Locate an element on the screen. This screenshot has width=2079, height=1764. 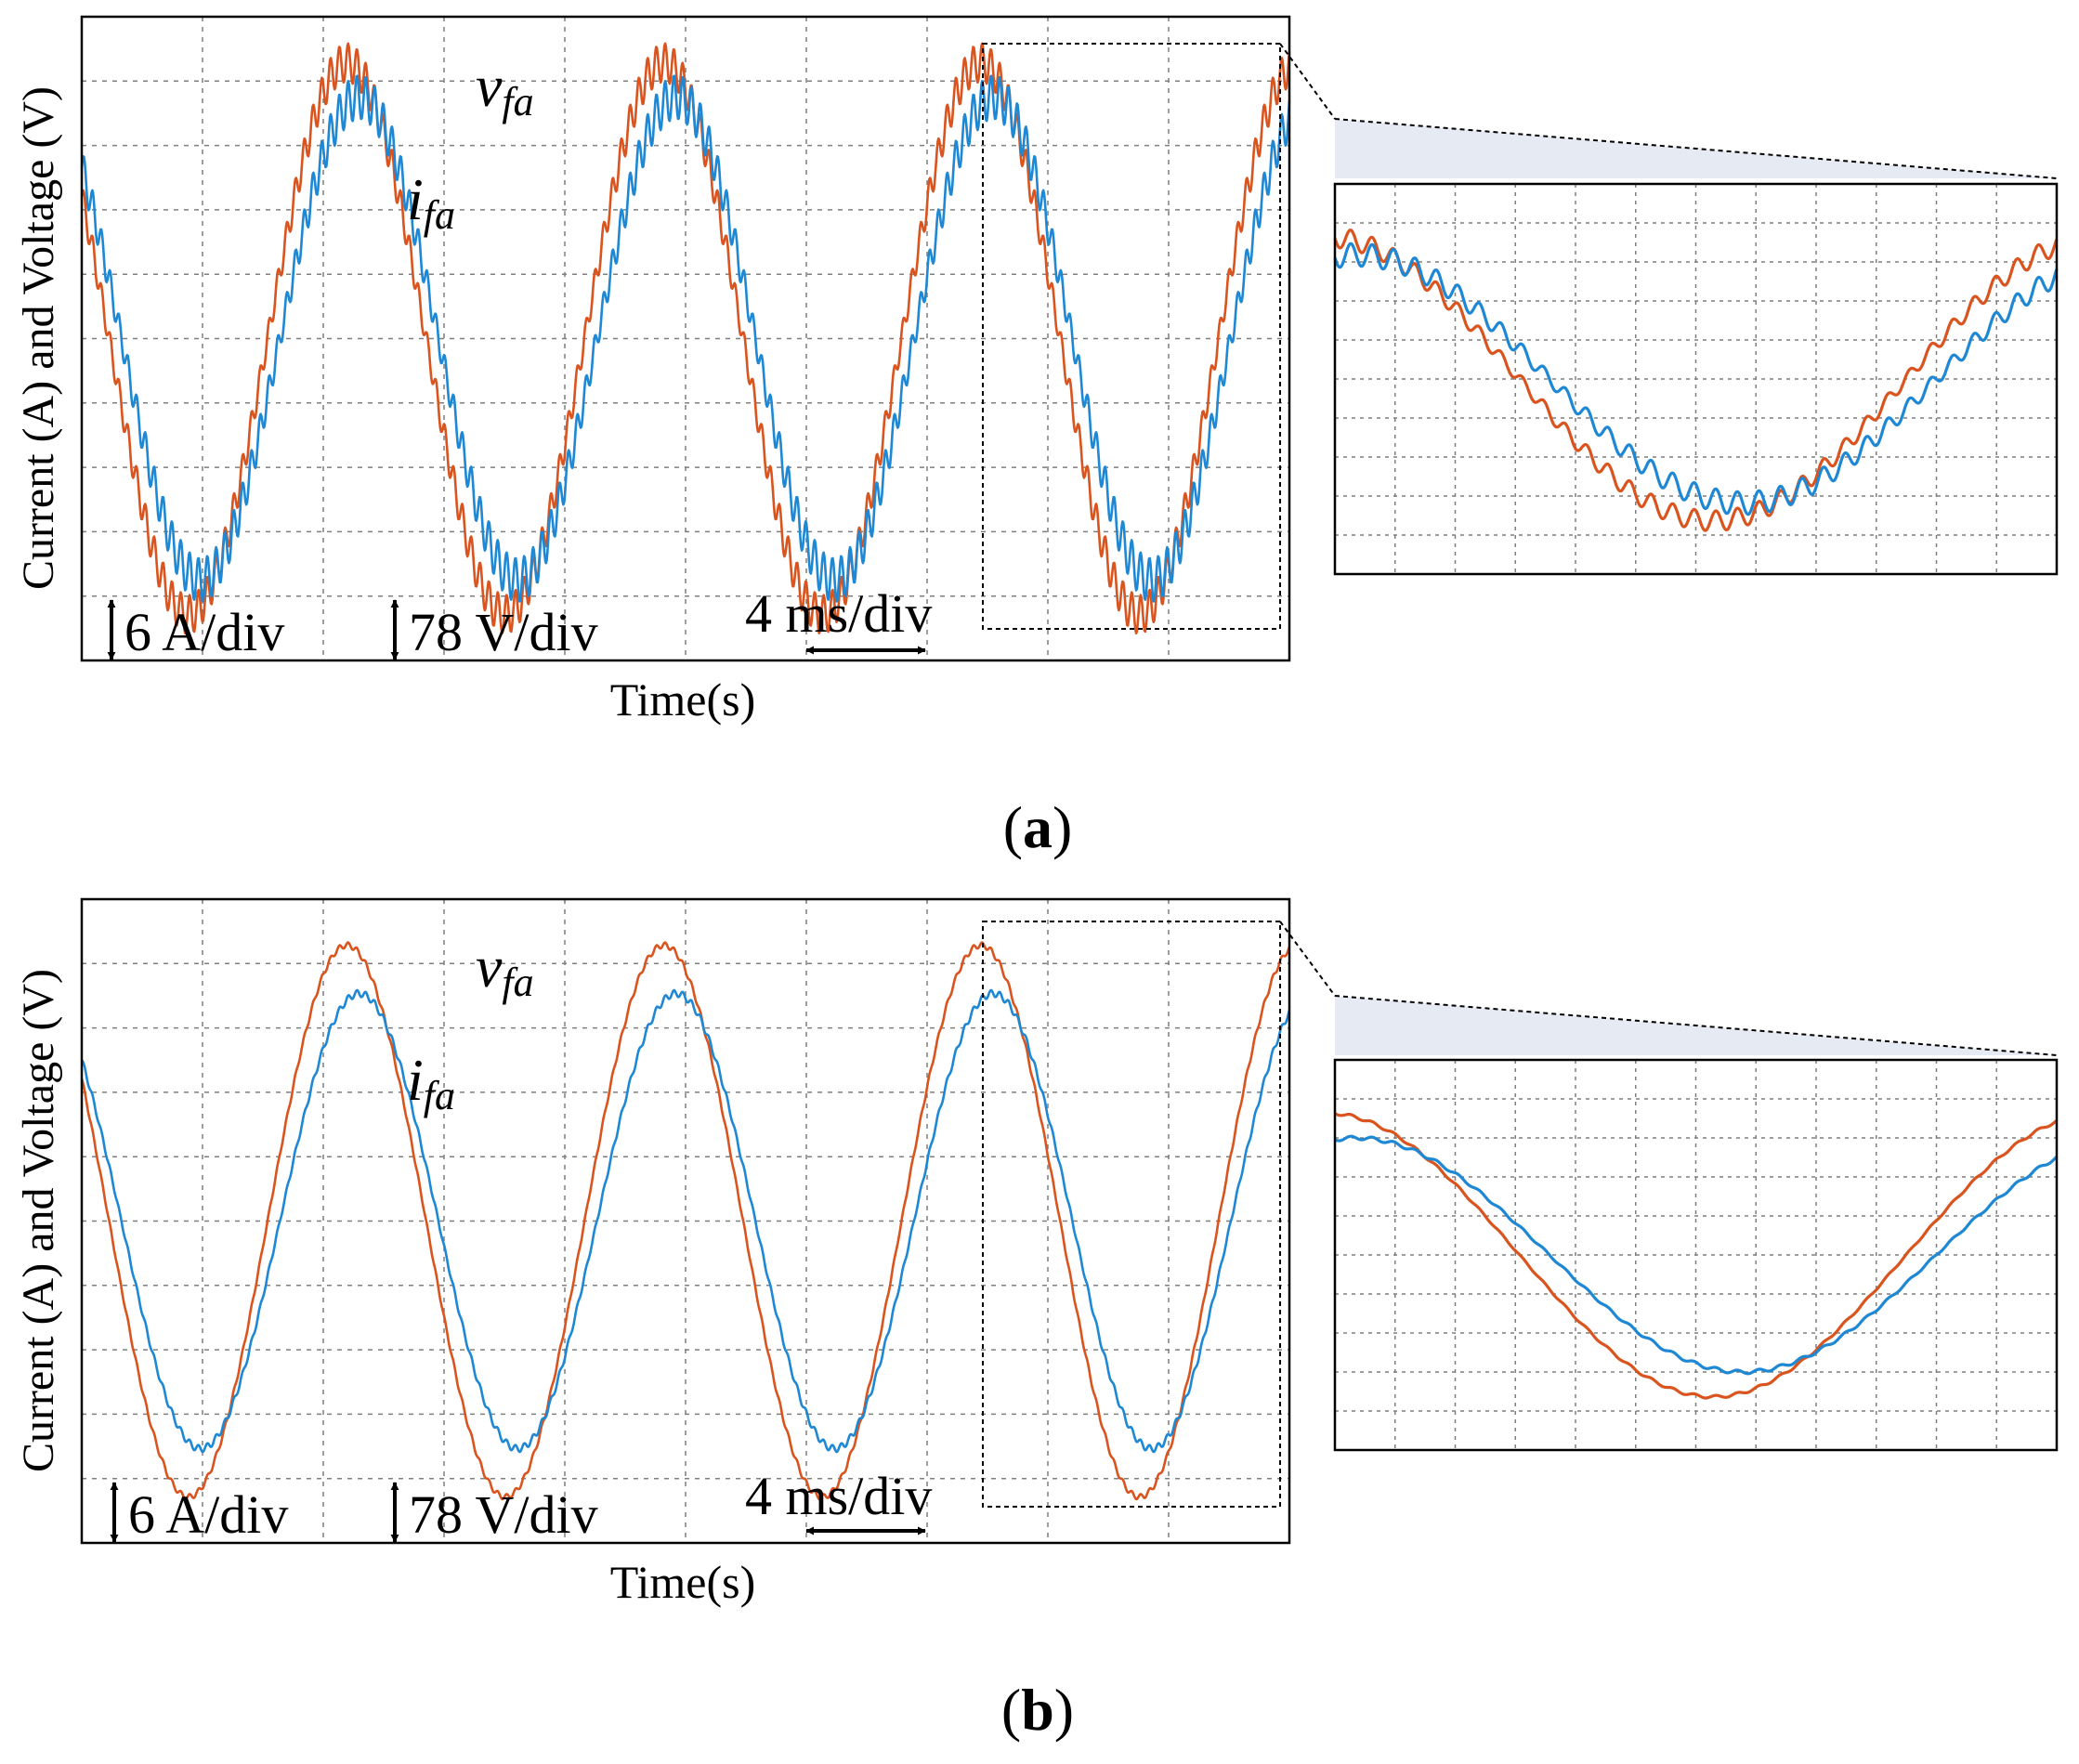
panel-label-a: (a) is located at coordinates (1038, 827).